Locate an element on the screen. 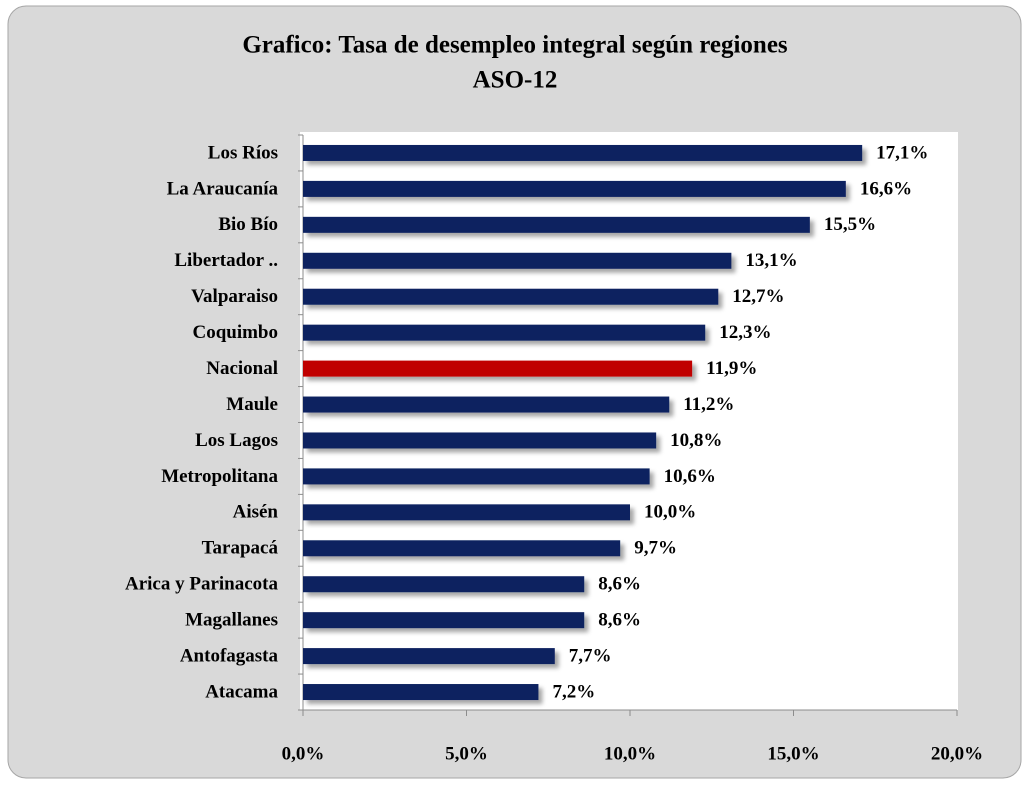 This screenshot has height=790, width=1029. y-tick-label: Aisén is located at coordinates (256, 512).